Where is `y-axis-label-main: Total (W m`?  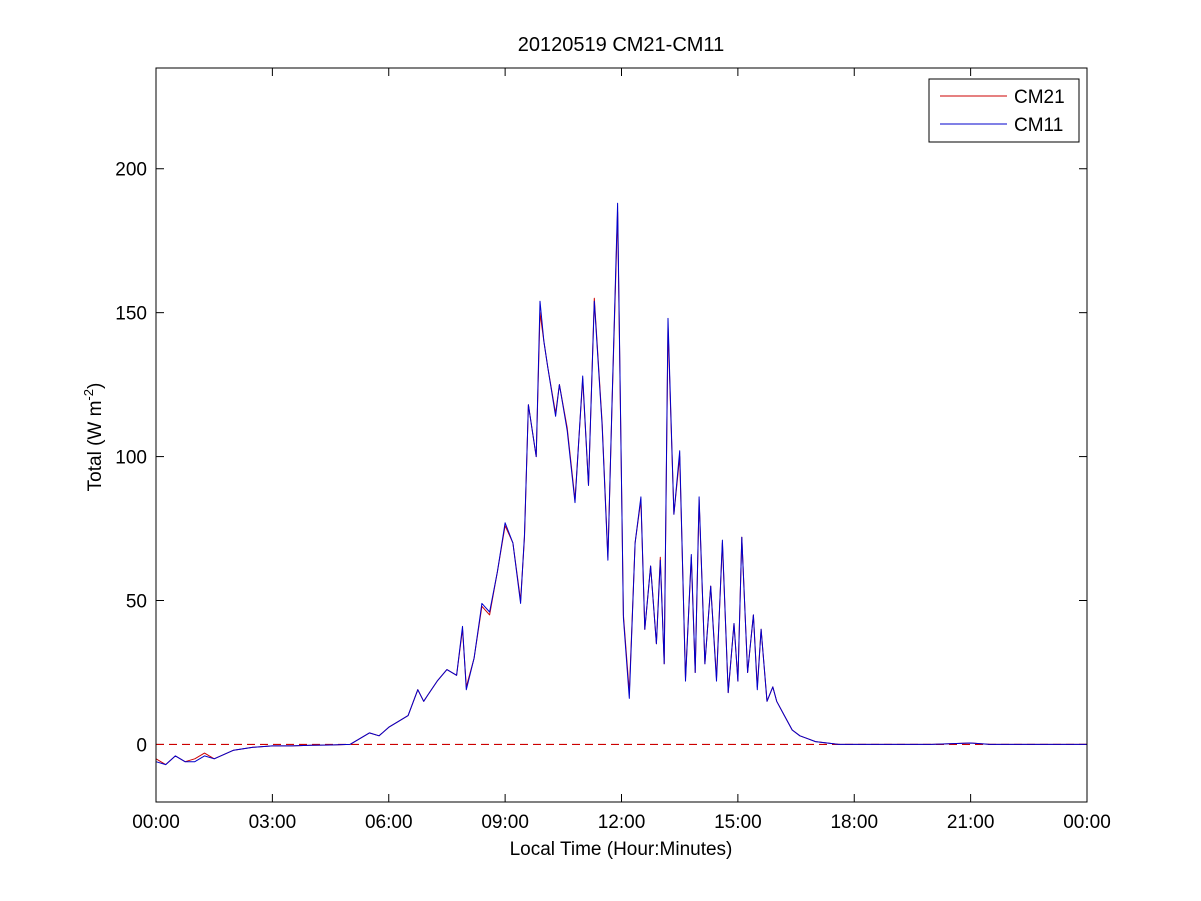
y-axis-label-main: Total (W m is located at coordinates (95, 446).